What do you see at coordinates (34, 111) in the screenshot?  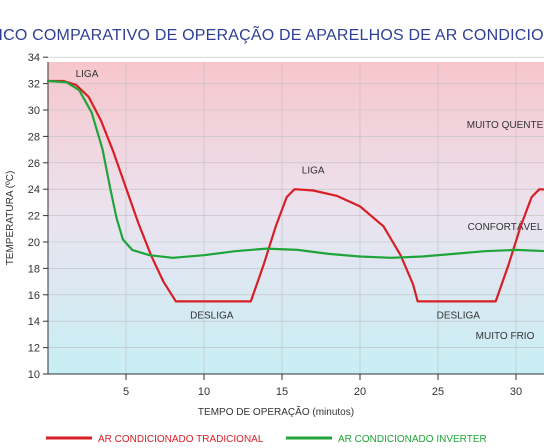 I see `y-tick-label: 30` at bounding box center [34, 111].